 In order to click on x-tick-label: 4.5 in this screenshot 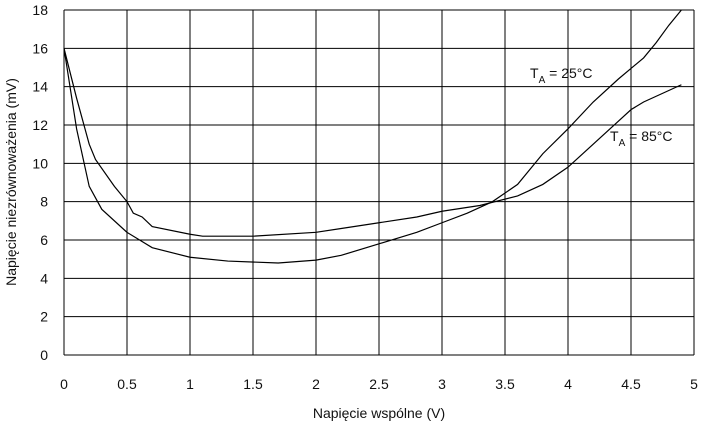, I will do `click(631, 384)`.